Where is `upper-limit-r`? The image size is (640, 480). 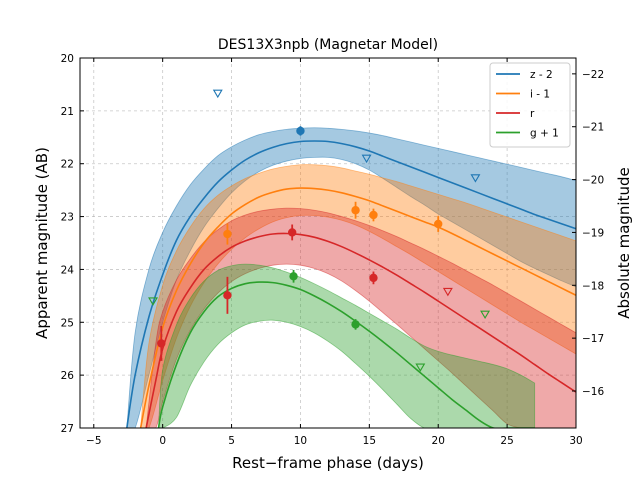
upper-limit-r is located at coordinates (447, 292).